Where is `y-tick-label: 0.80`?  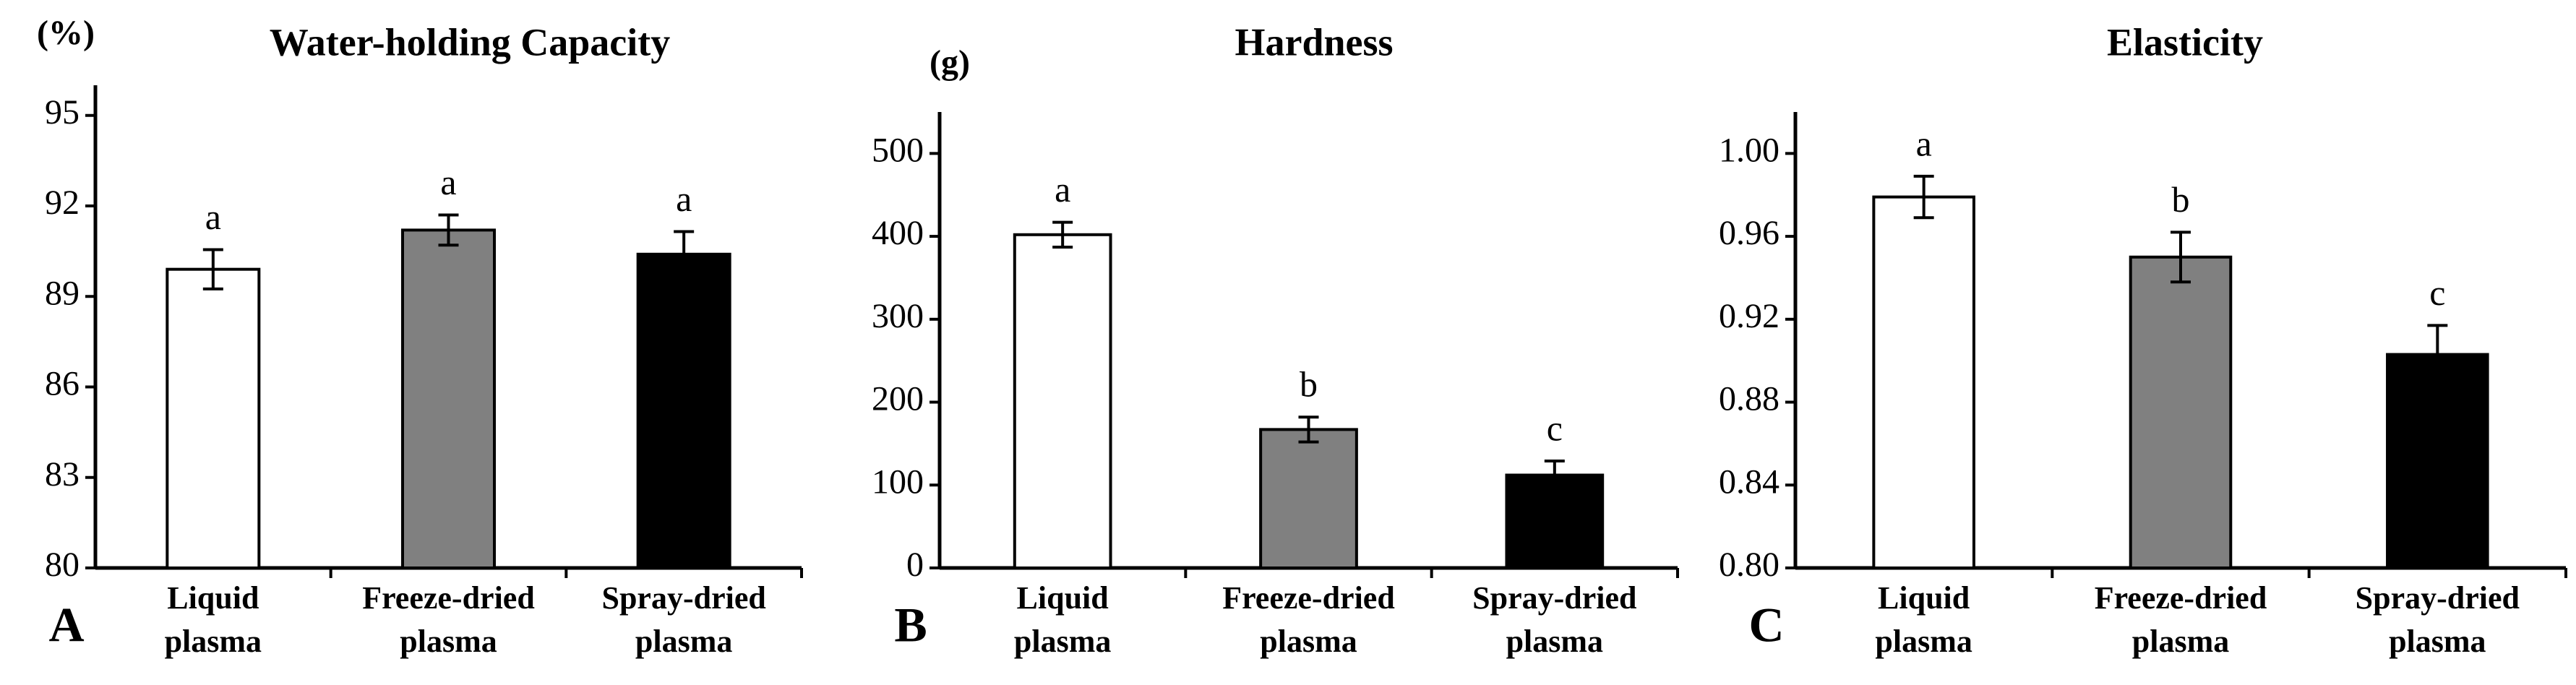 y-tick-label: 0.80 is located at coordinates (1749, 565).